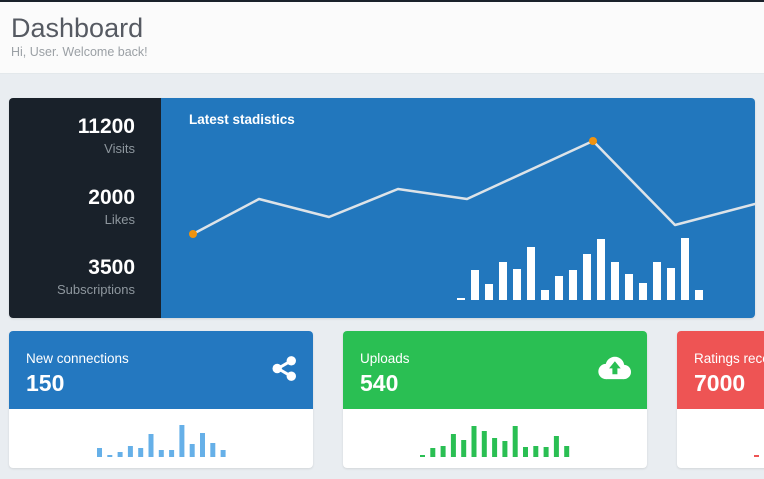 This screenshot has width=764, height=479. Describe the element at coordinates (95, 289) in the screenshot. I see `stat-subscriptions-label: Subscriptions` at that location.